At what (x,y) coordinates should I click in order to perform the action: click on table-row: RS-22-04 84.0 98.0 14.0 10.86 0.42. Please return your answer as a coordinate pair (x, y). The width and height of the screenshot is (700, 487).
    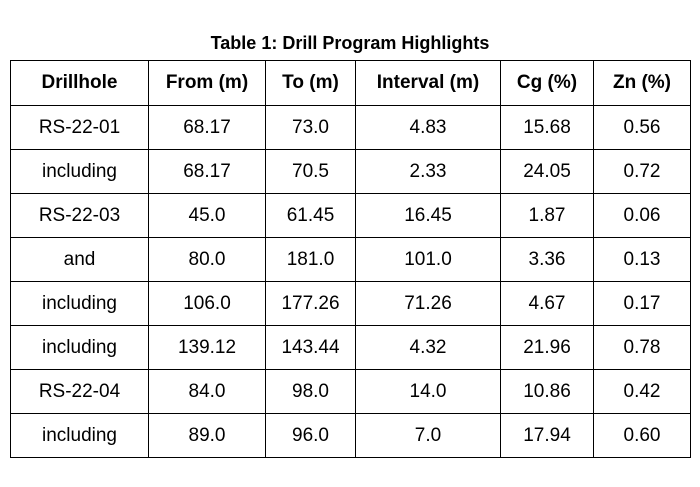
    Looking at the image, I should click on (350, 391).